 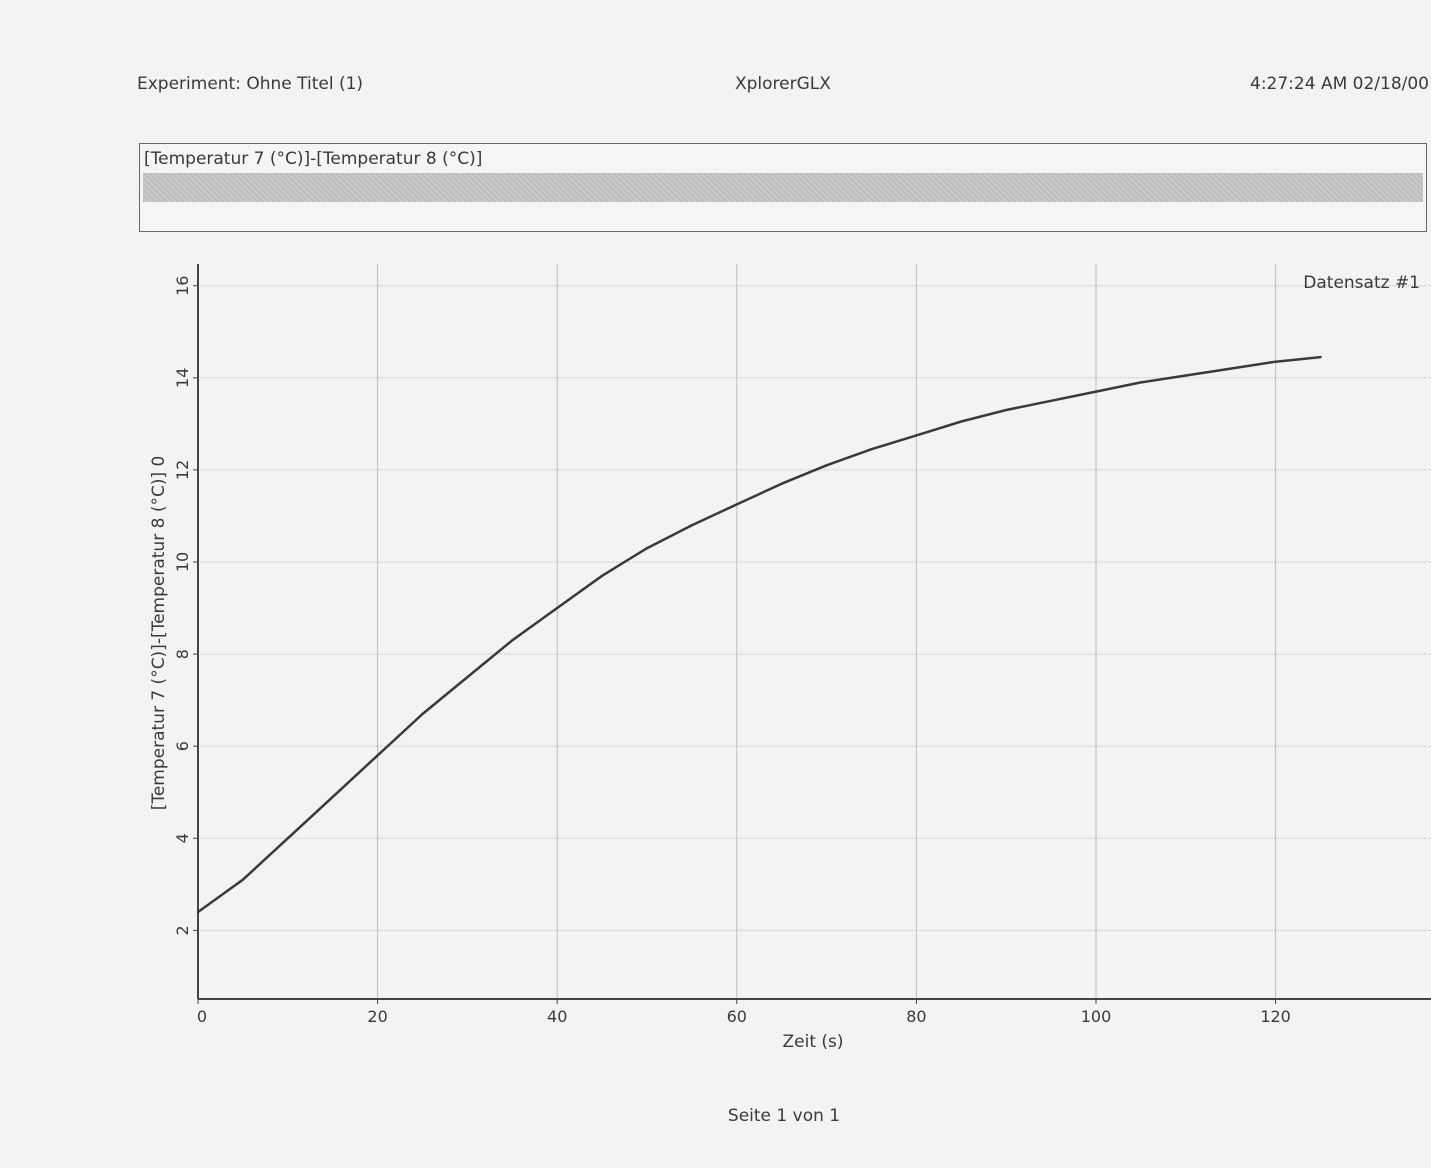 What do you see at coordinates (715, 1116) in the screenshot?
I see `page-footer: Seite 1 von 1` at bounding box center [715, 1116].